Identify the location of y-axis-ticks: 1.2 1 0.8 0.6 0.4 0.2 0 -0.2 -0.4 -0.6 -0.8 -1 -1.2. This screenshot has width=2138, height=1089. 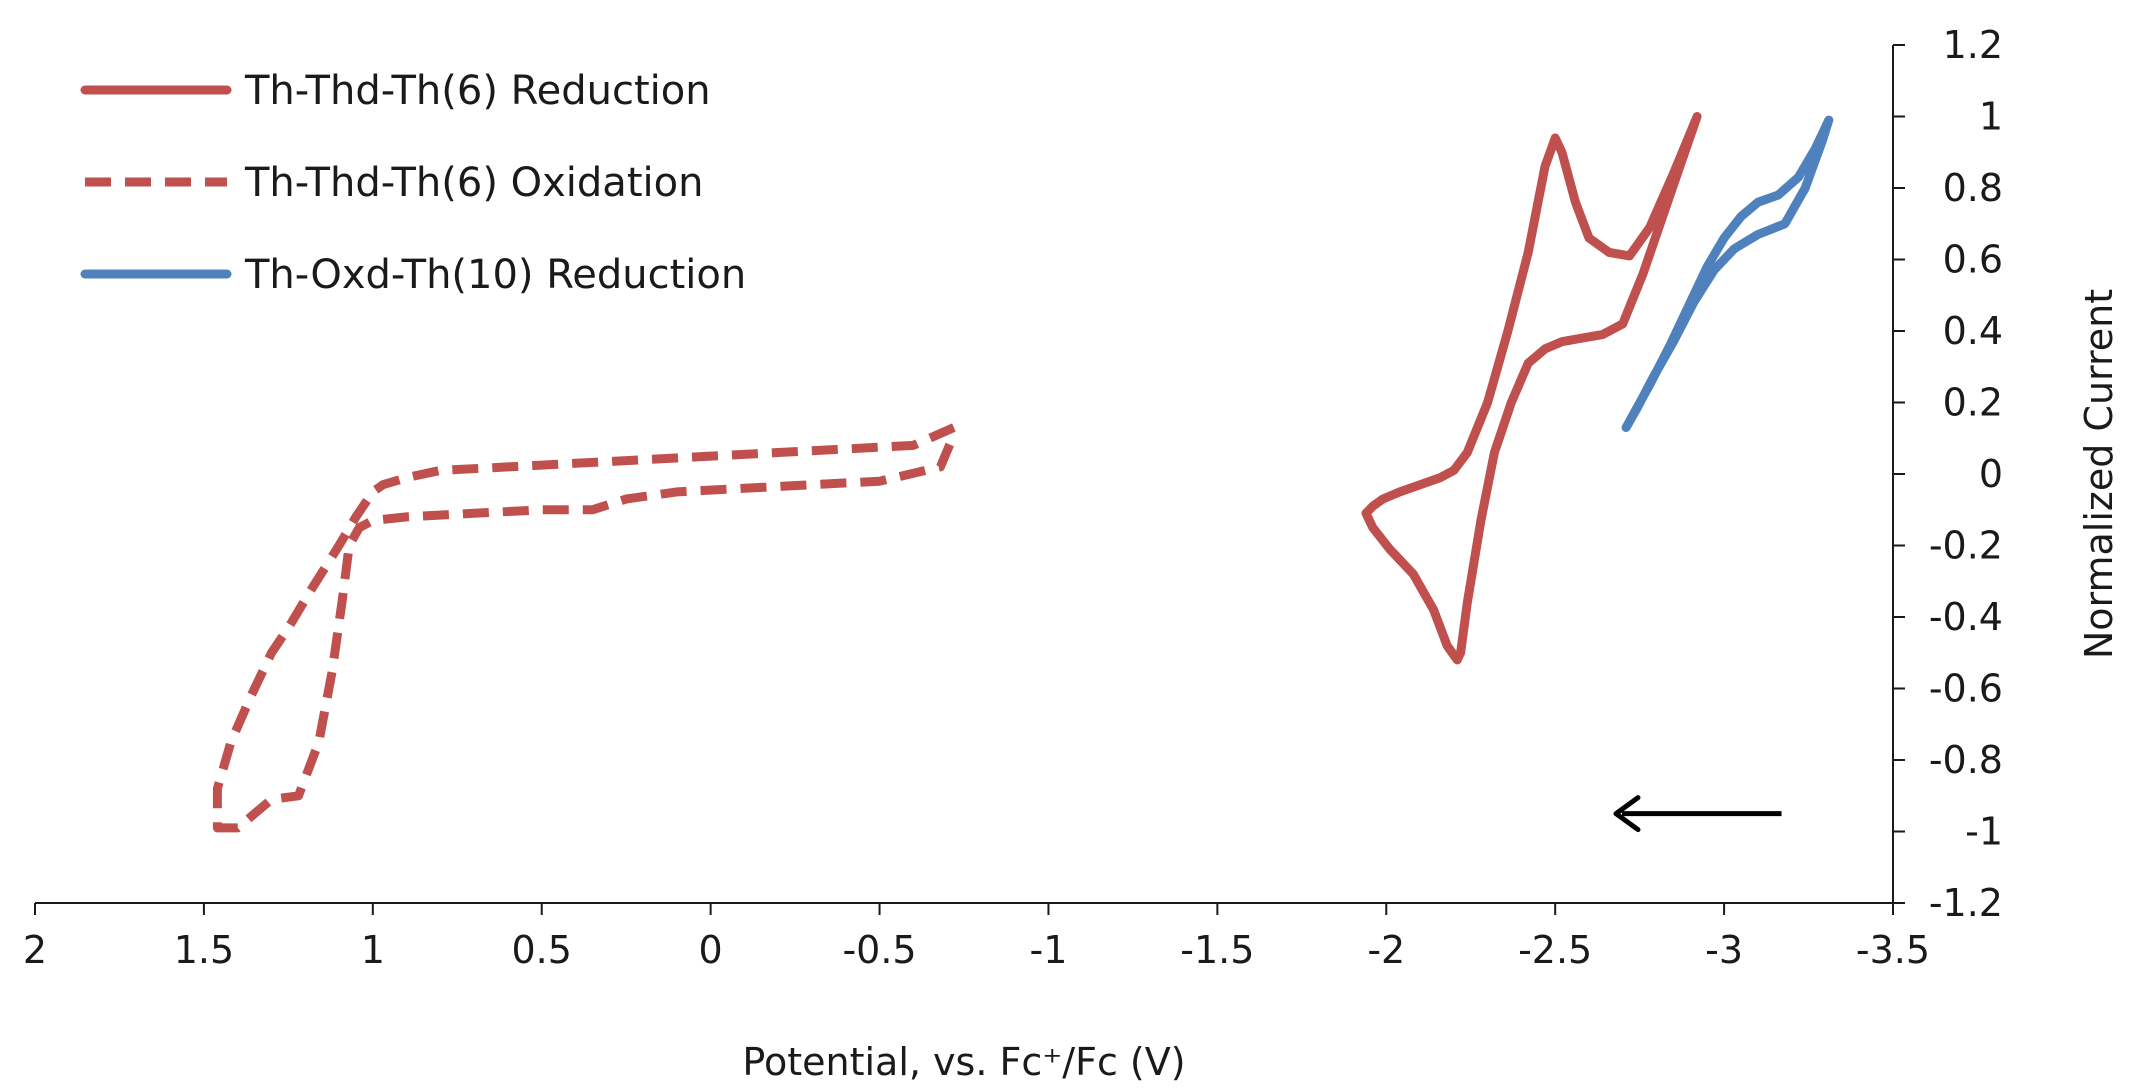
(1948, 474).